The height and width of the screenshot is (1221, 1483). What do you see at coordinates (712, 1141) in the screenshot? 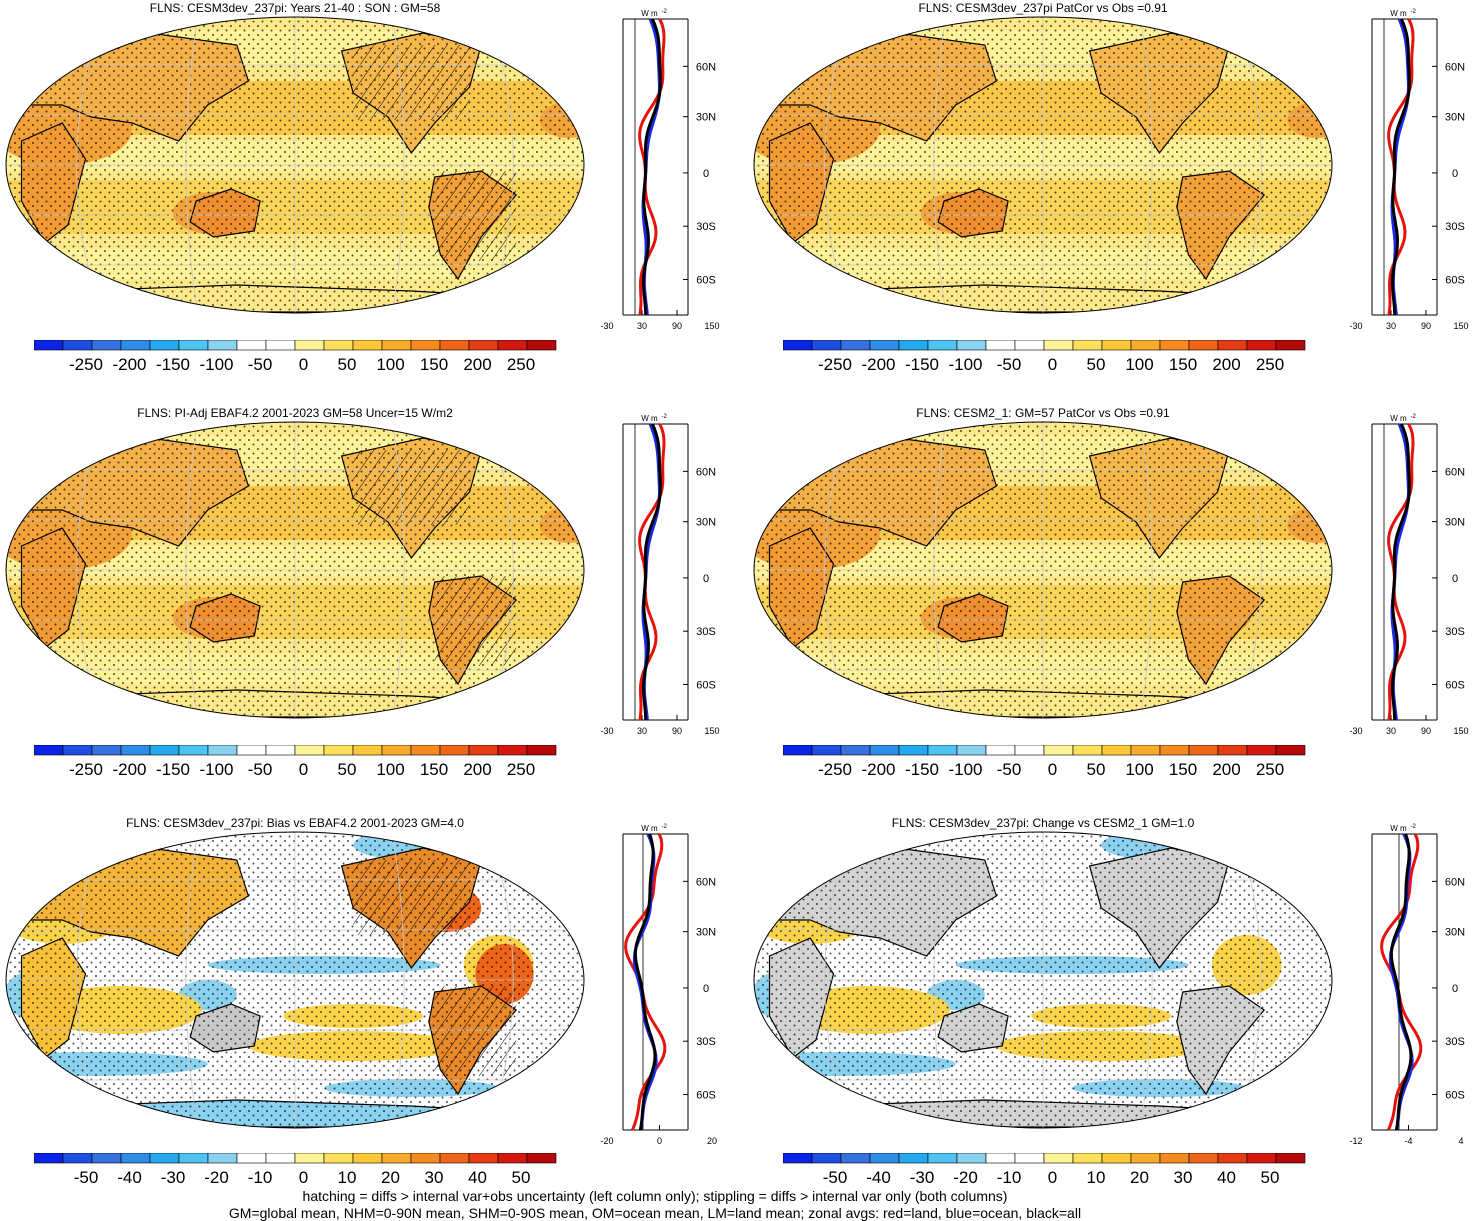
I see `zonal-x-label: 20` at bounding box center [712, 1141].